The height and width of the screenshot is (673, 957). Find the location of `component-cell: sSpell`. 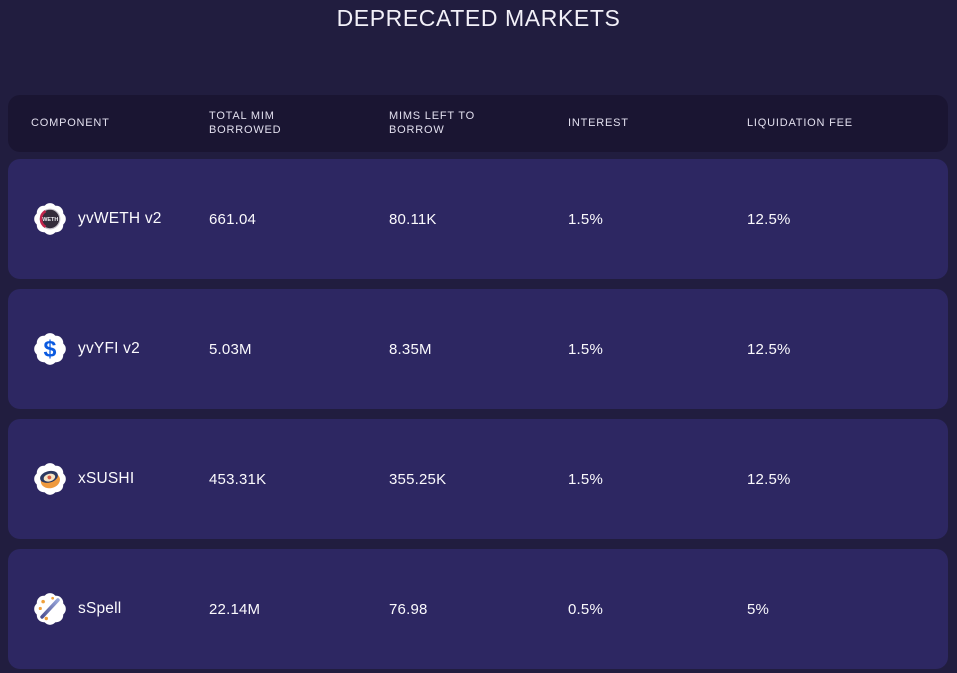

component-cell: sSpell is located at coordinates (120, 609).